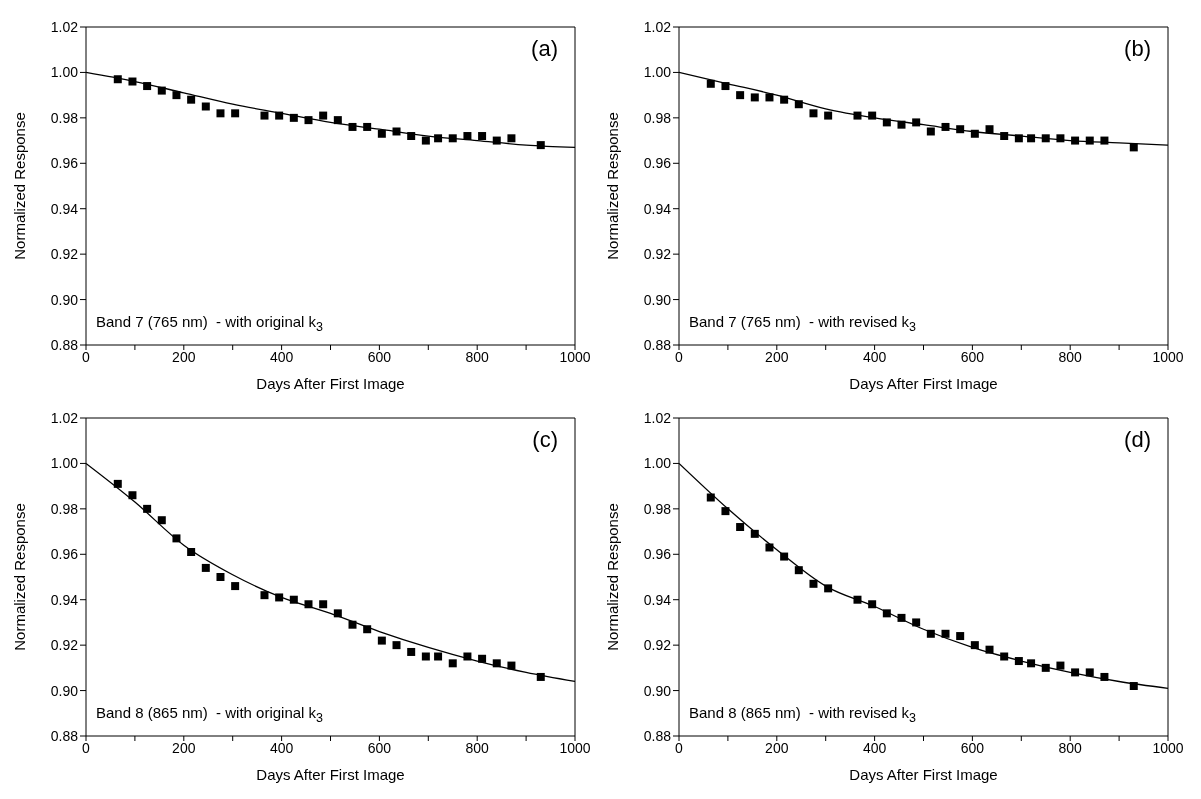 The image size is (1201, 799). I want to click on x-tick-label: 800, so click(477, 356).